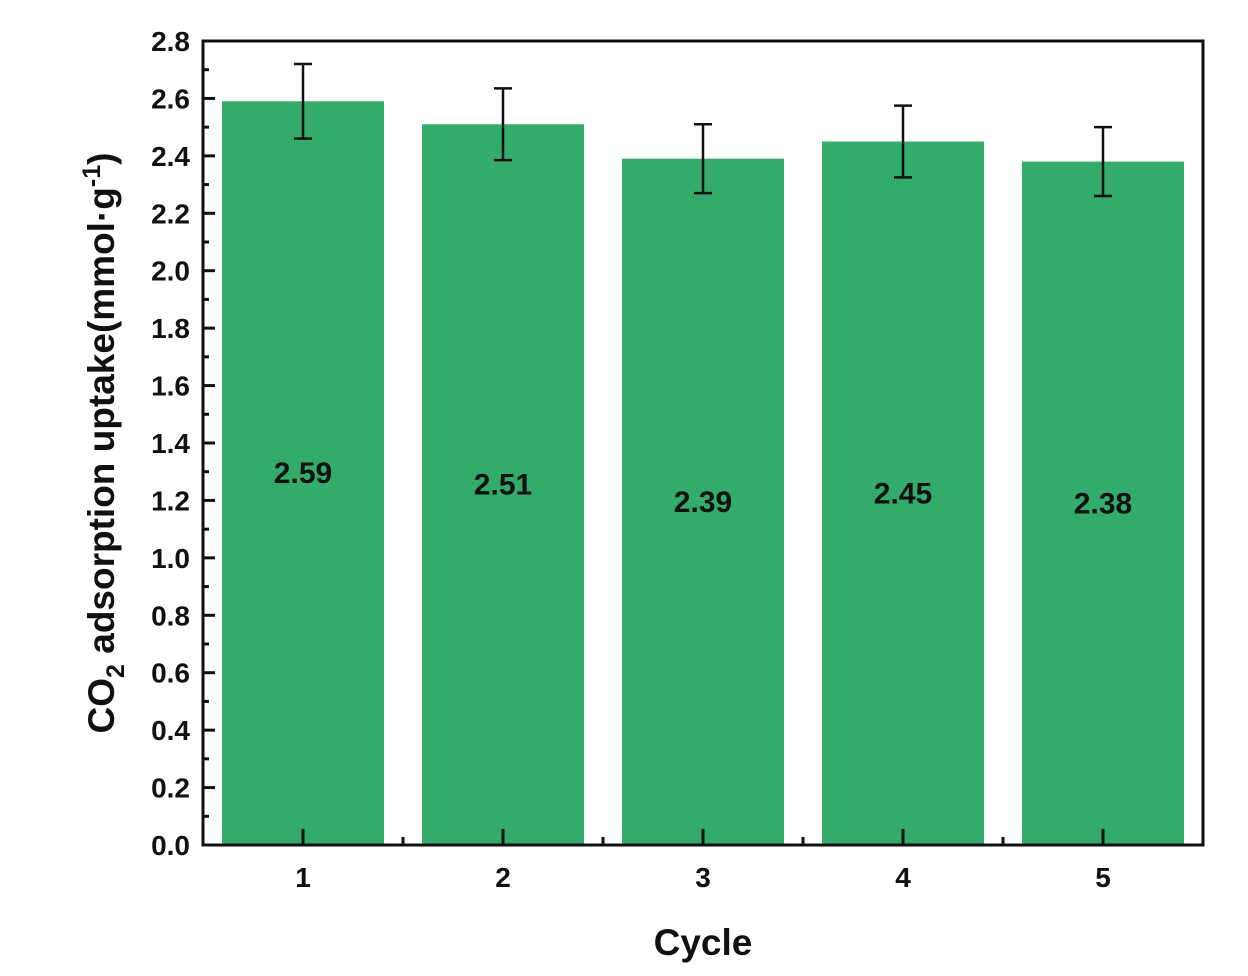 The image size is (1248, 976). I want to click on y-tick-label: 1.6, so click(170, 386).